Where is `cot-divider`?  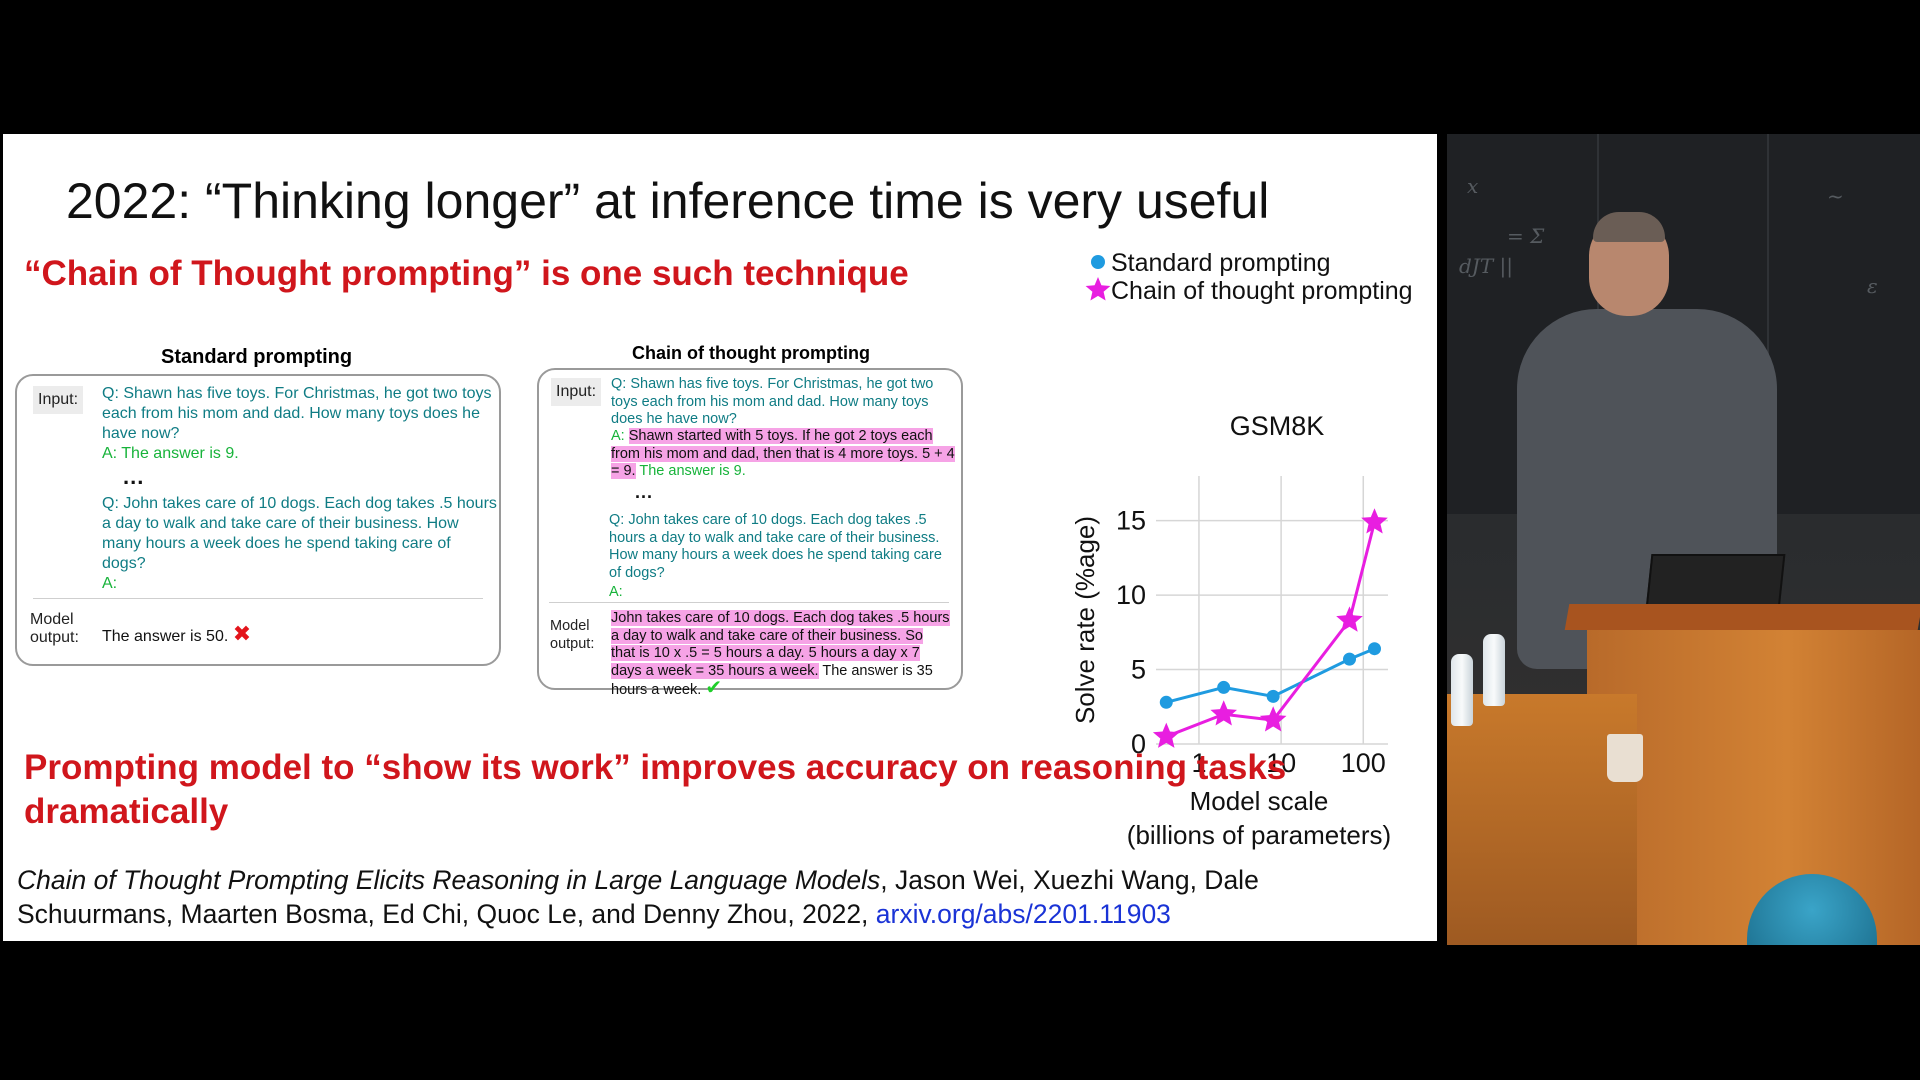
cot-divider is located at coordinates (749, 602).